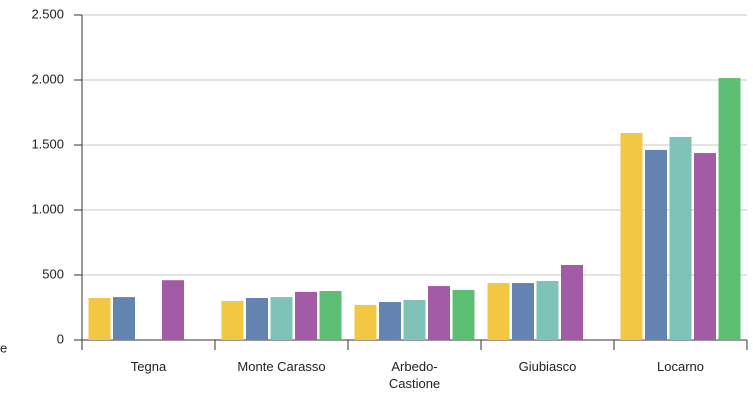 This screenshot has width=753, height=396. I want to click on x-tick-label: Monte Carasso, so click(281, 366).